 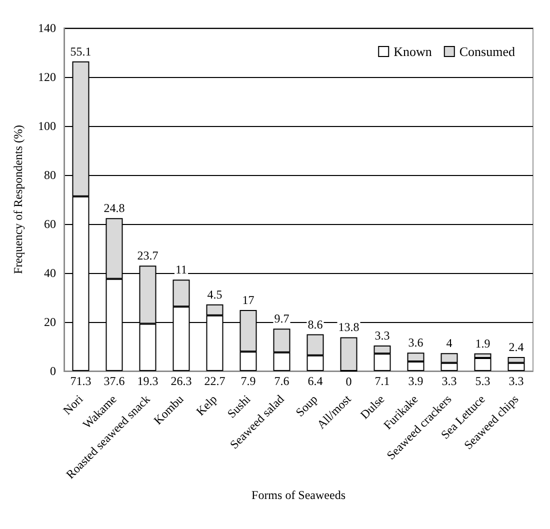 I want to click on data-label: 9.7, so click(x=282, y=319).